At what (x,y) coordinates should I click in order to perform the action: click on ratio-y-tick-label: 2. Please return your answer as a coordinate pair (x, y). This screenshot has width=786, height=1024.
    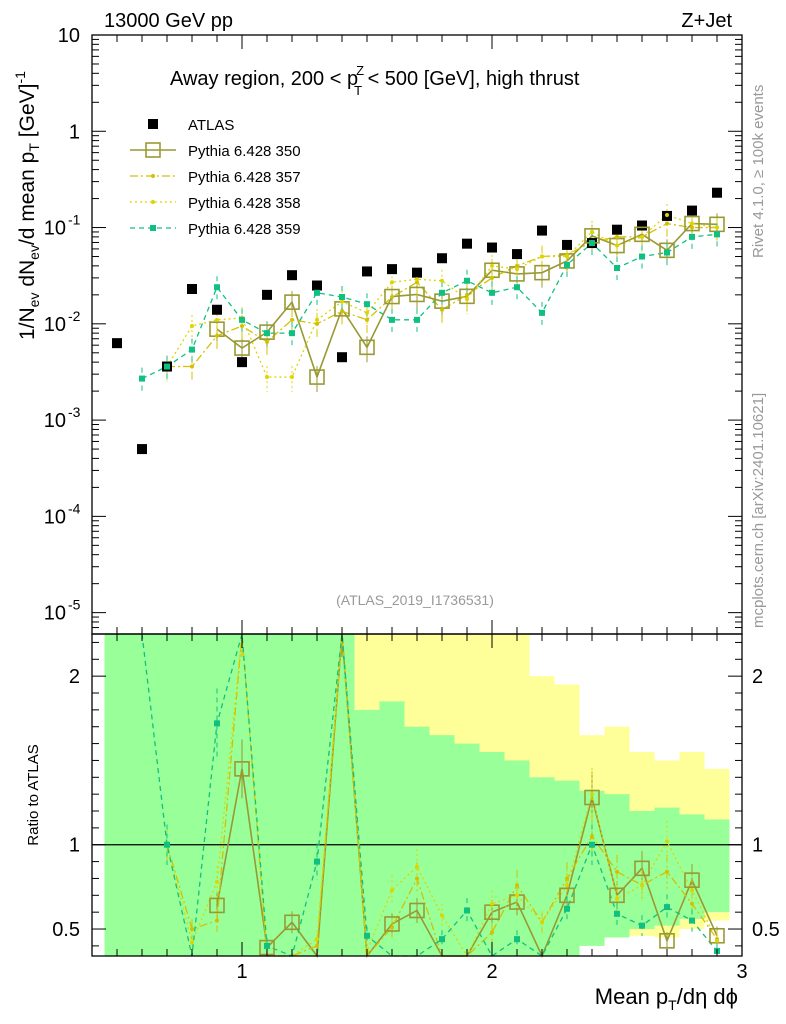
    Looking at the image, I should click on (74, 677).